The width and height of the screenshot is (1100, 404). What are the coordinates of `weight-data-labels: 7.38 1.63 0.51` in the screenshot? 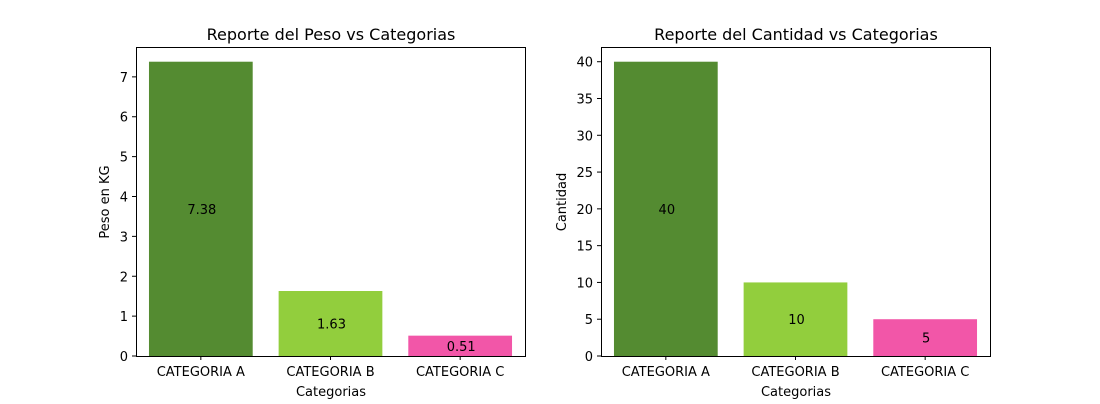 It's located at (331, 279).